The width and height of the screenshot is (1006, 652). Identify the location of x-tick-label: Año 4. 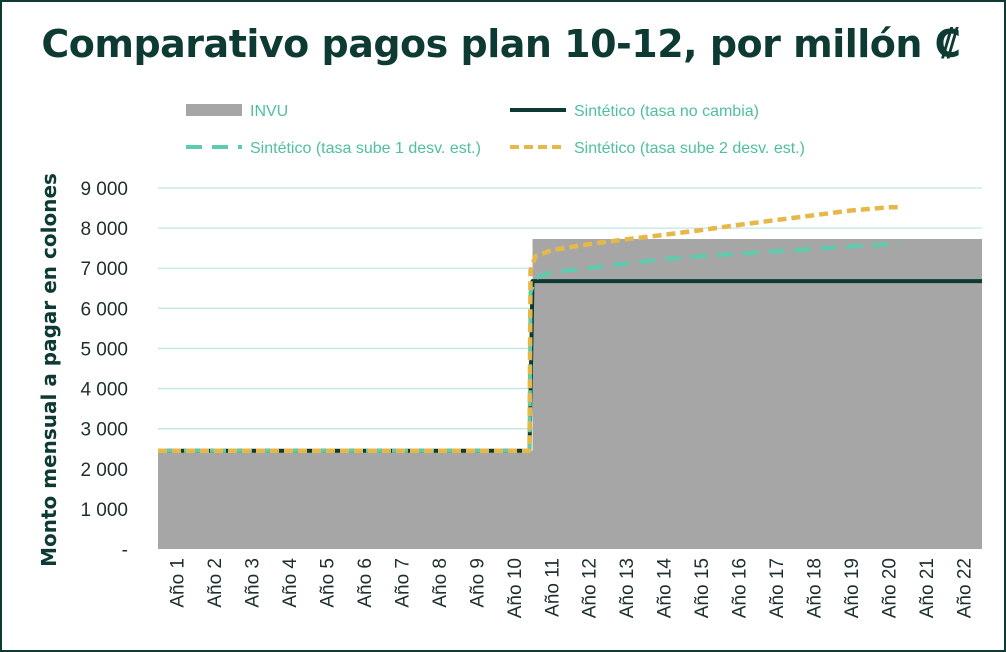
(290, 583).